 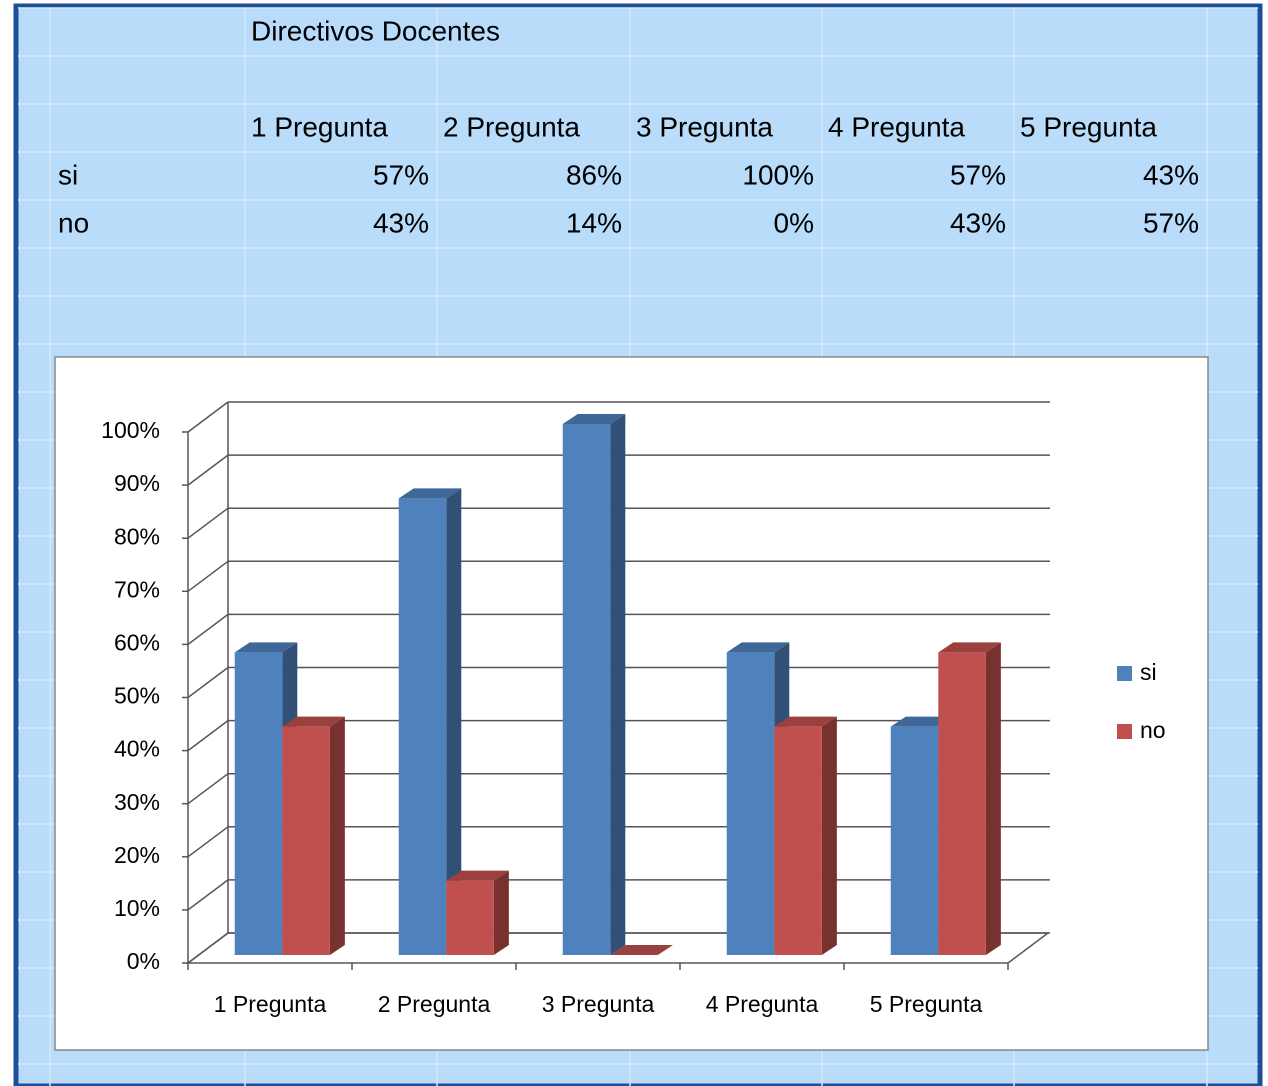 What do you see at coordinates (130, 430) in the screenshot?
I see `y-tick-label: 100%` at bounding box center [130, 430].